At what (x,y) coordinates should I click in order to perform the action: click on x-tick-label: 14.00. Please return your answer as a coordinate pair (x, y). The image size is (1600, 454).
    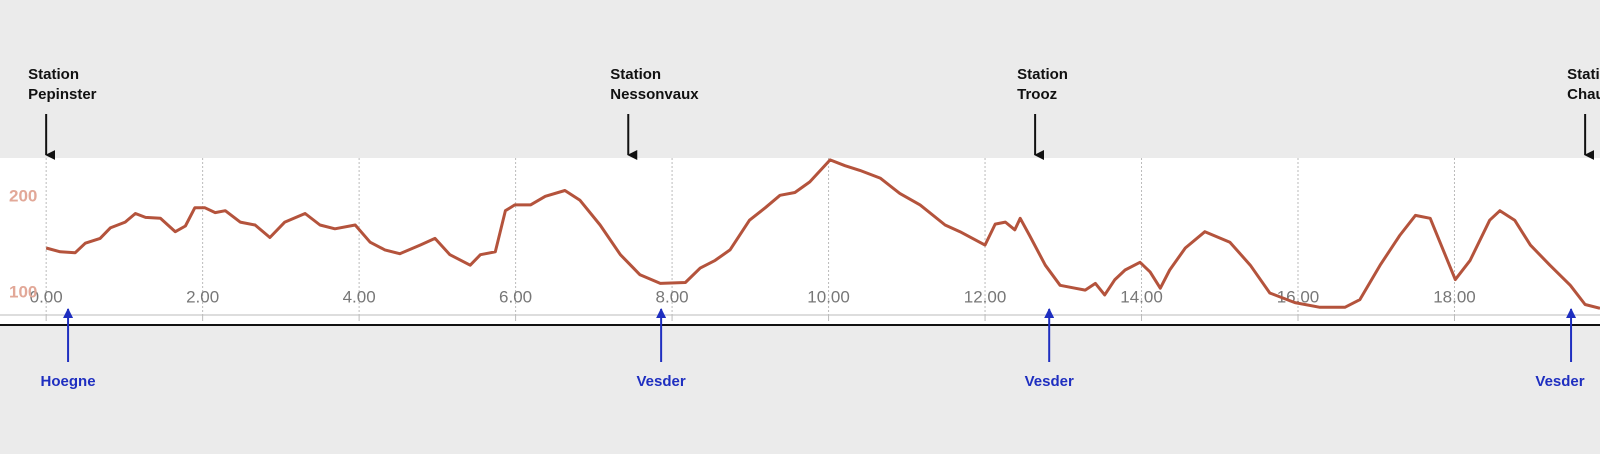
    Looking at the image, I should click on (1141, 296).